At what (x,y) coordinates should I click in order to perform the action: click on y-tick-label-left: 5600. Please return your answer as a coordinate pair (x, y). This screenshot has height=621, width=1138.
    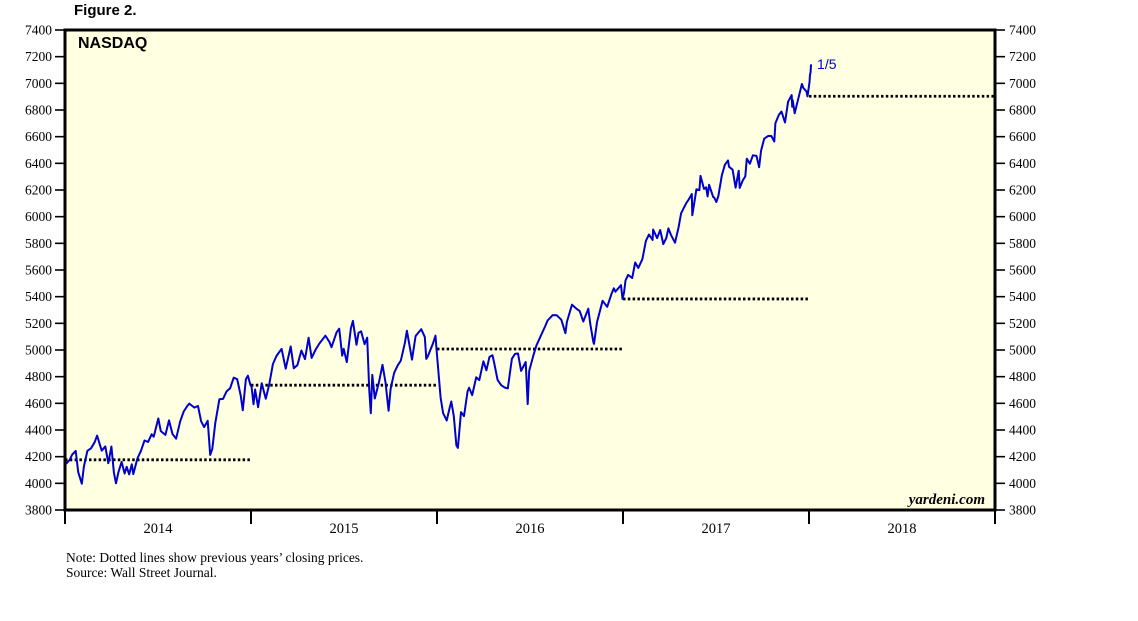
    Looking at the image, I should click on (38, 270).